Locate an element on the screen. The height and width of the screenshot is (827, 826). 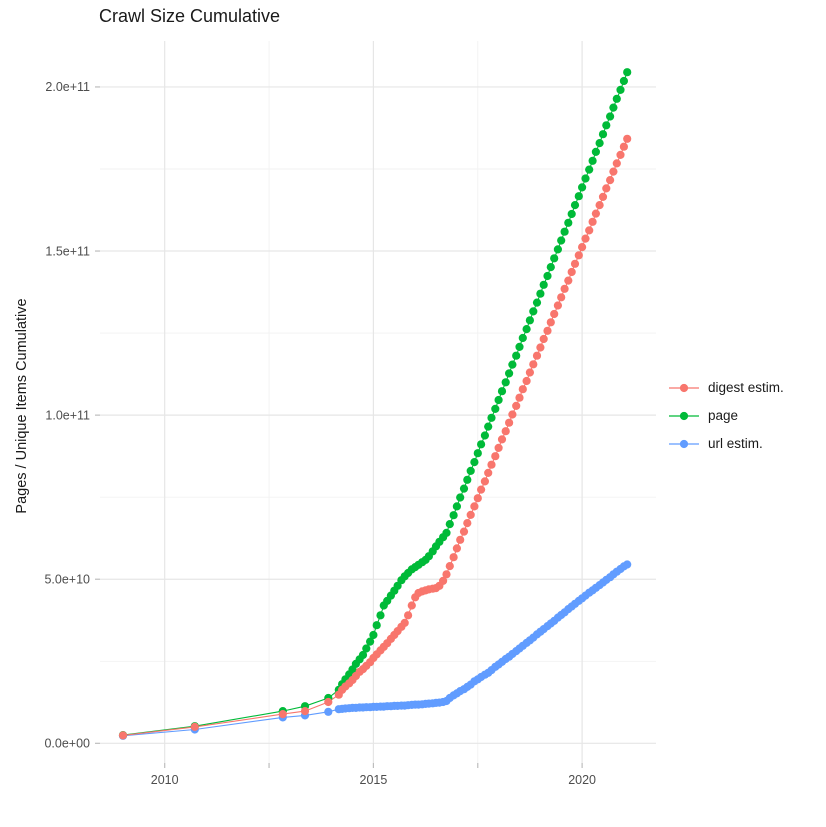
legend-key-url is located at coordinates (684, 444).